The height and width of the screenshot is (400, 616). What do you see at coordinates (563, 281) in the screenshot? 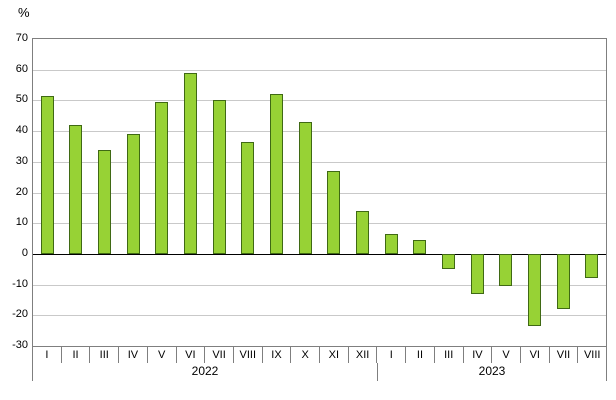
I see `bar-2023-VII` at bounding box center [563, 281].